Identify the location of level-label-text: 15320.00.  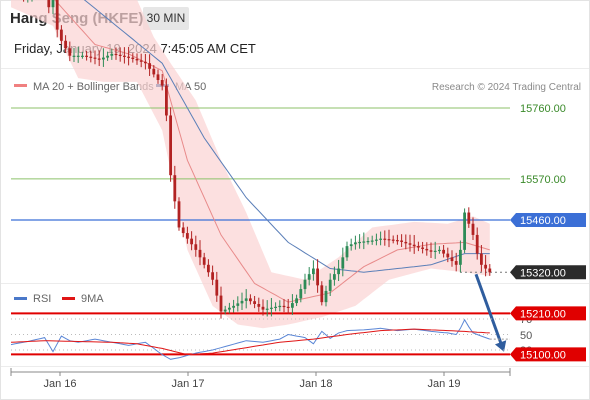
(543, 273).